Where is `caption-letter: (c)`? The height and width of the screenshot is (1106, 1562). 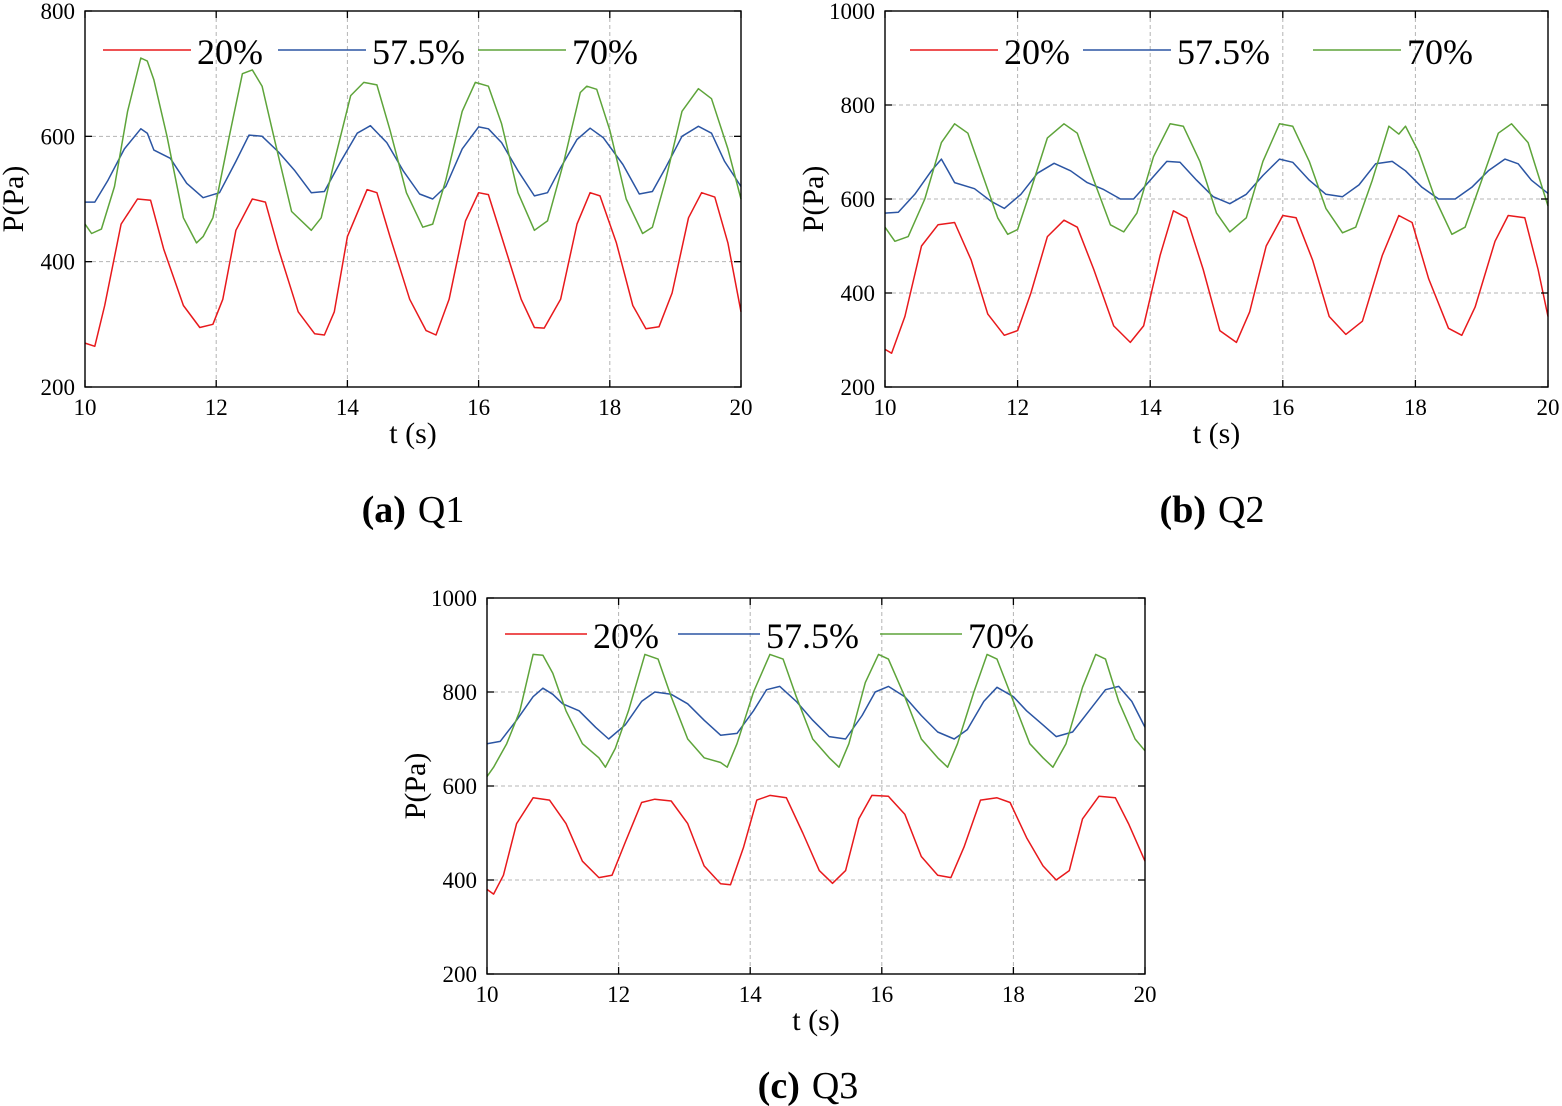
caption-letter: (c) is located at coordinates (779, 1085).